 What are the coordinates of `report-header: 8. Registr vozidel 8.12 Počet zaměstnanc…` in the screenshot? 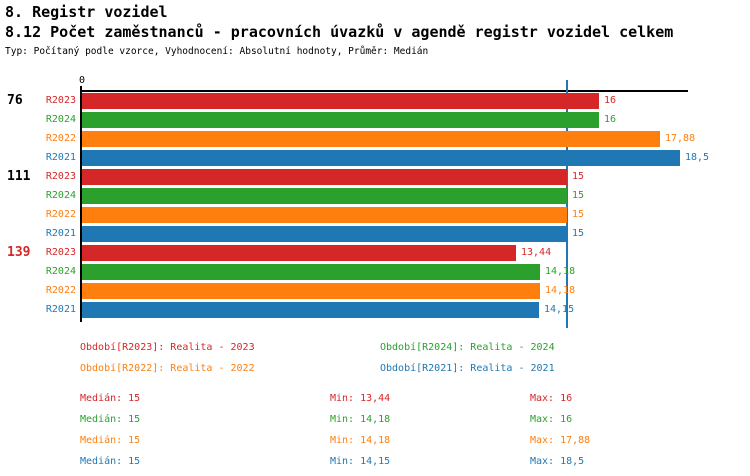 It's located at (339, 30).